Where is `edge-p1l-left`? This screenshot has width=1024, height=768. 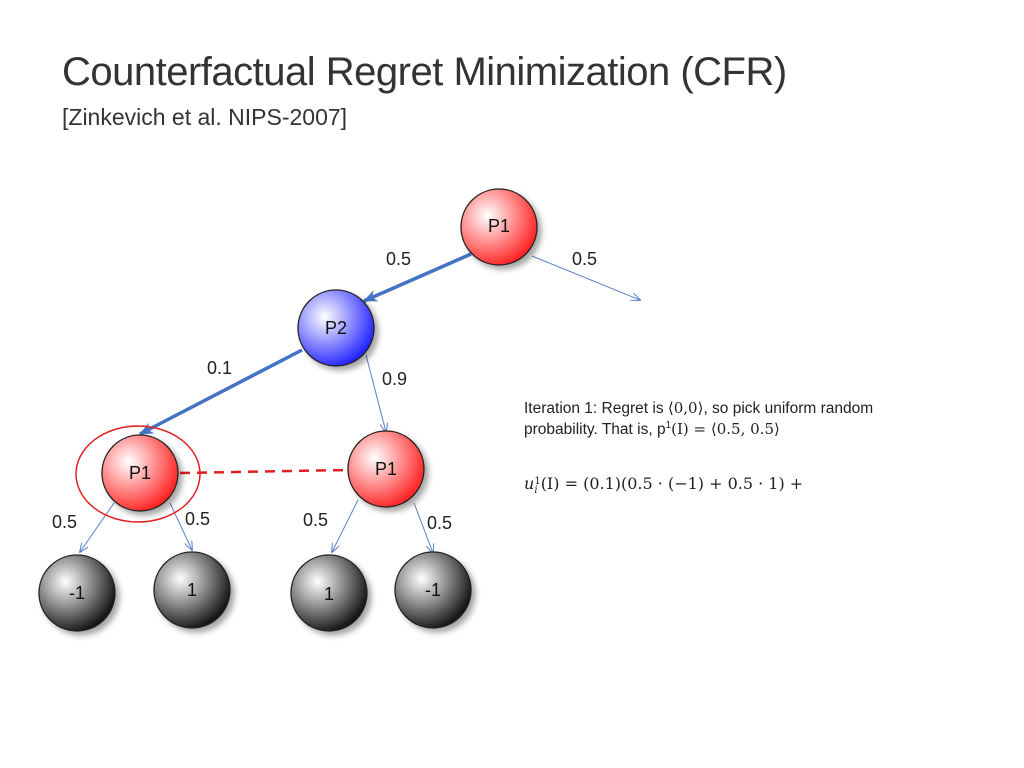 edge-p1l-left is located at coordinates (97, 527).